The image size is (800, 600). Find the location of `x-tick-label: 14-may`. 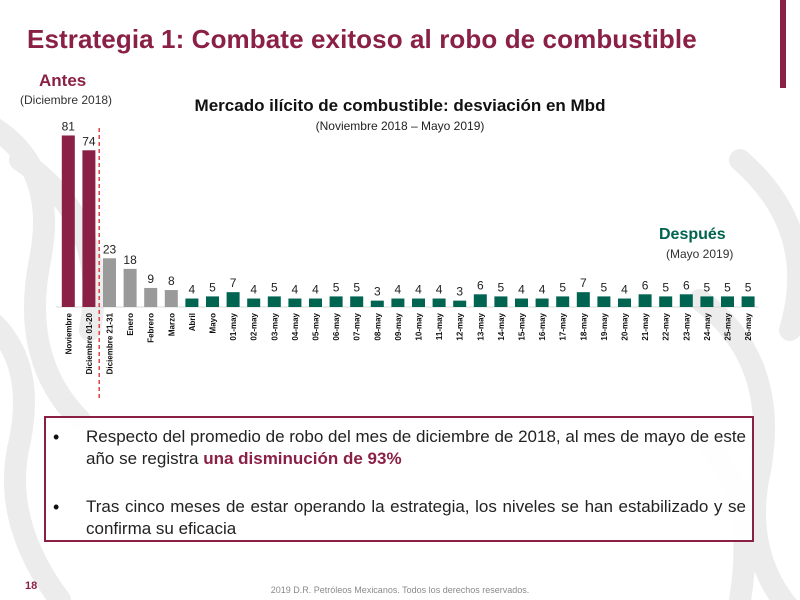

x-tick-label: 14-may is located at coordinates (501, 326).